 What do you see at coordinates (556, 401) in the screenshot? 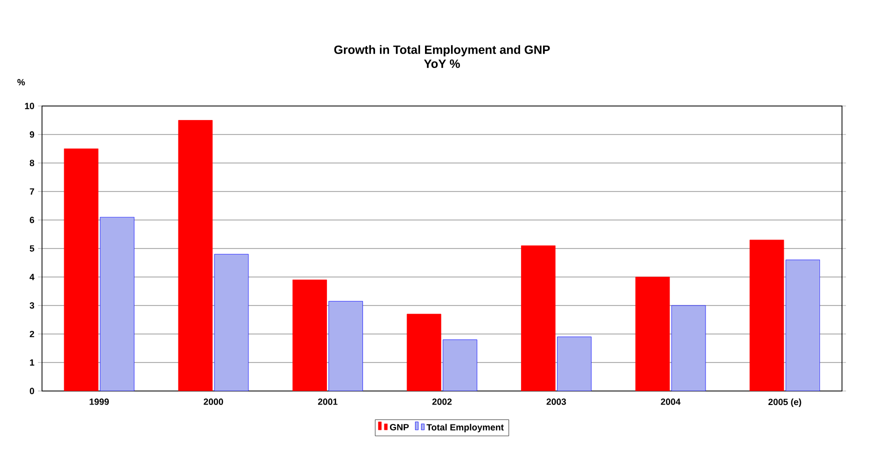
I see `x-tick-label: 2003` at bounding box center [556, 401].